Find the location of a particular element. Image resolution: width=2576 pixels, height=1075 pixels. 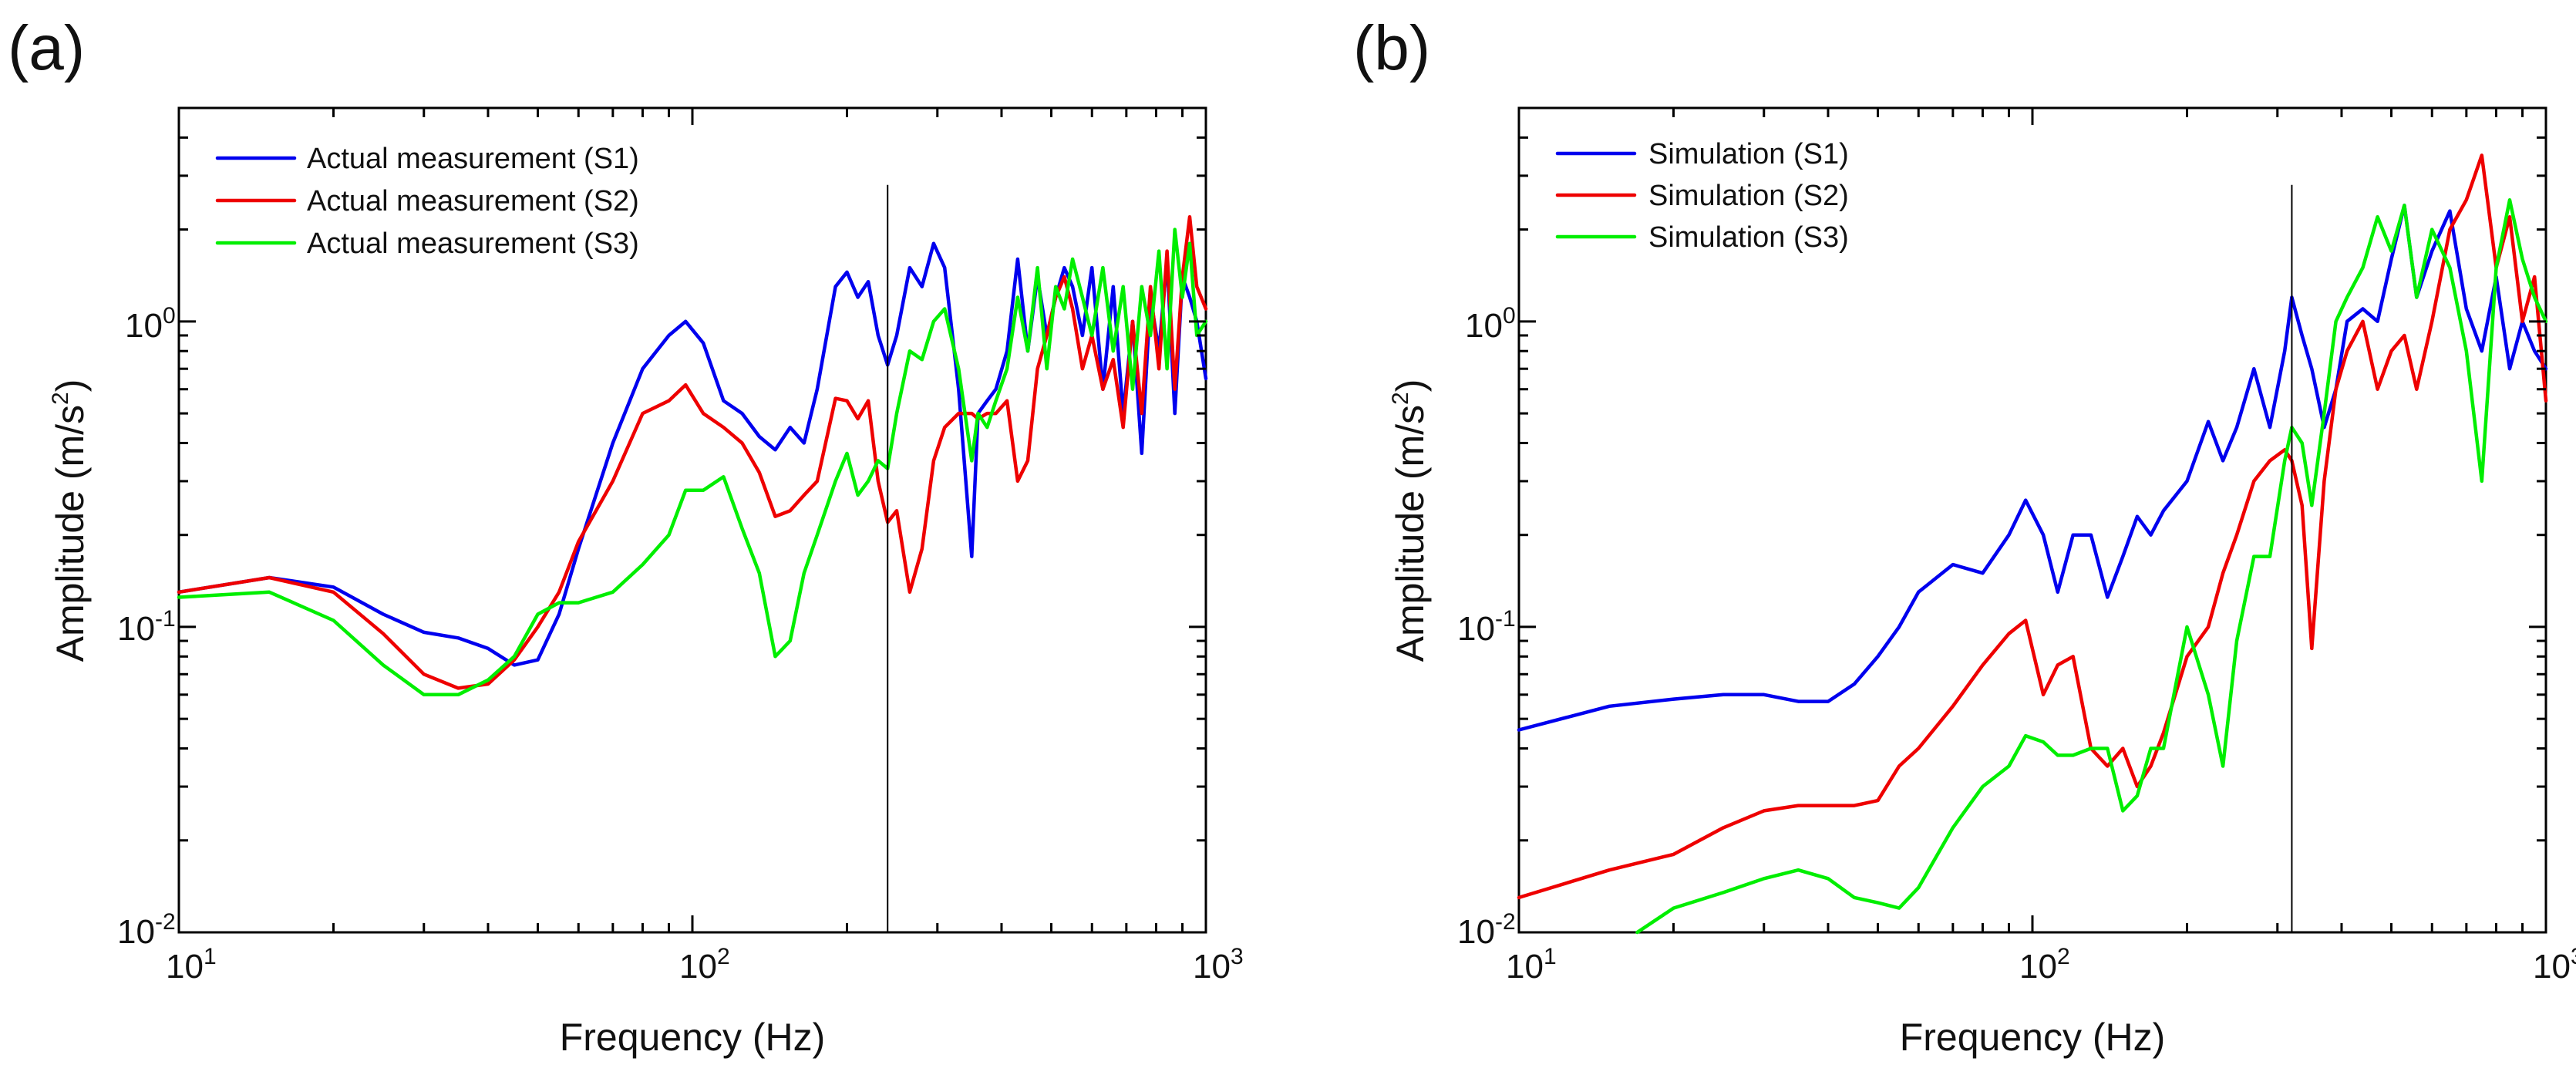

panel-a-label: (a) is located at coordinates (46, 48).